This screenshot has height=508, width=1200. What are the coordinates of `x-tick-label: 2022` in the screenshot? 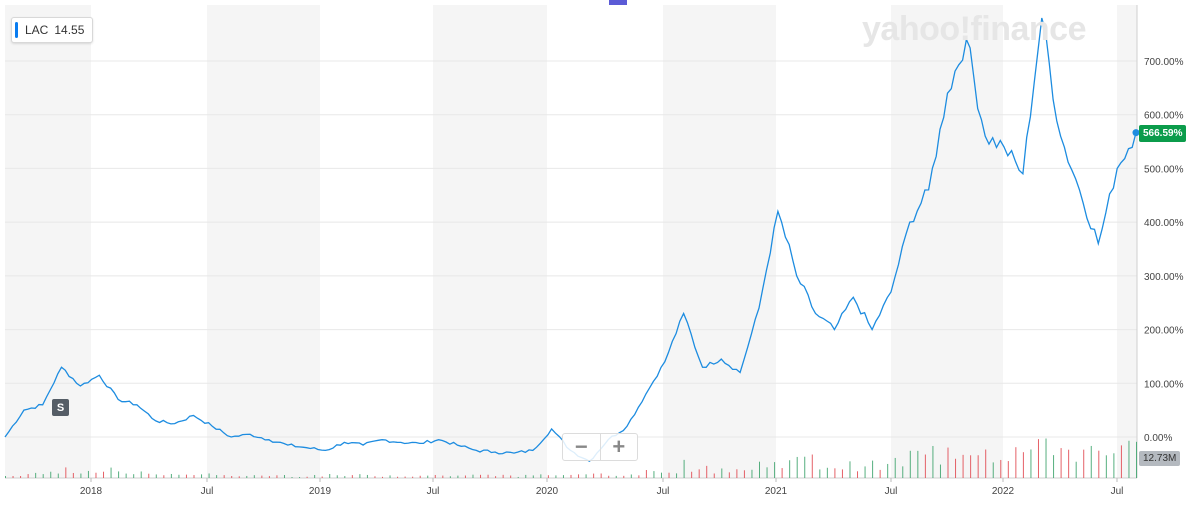 It's located at (1003, 491).